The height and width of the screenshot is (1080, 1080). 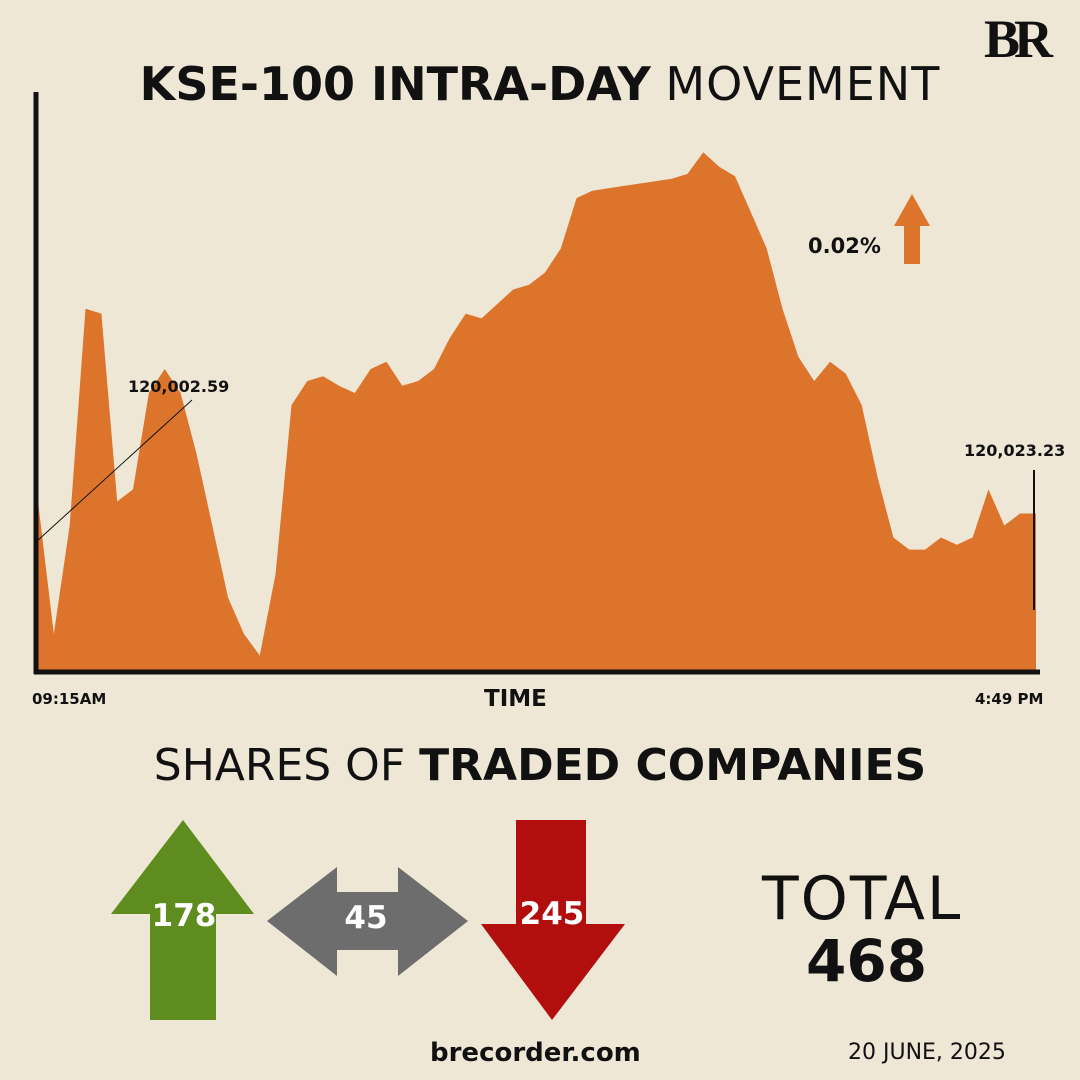 What do you see at coordinates (862, 899) in the screenshot?
I see `total-label: TOTAL` at bounding box center [862, 899].